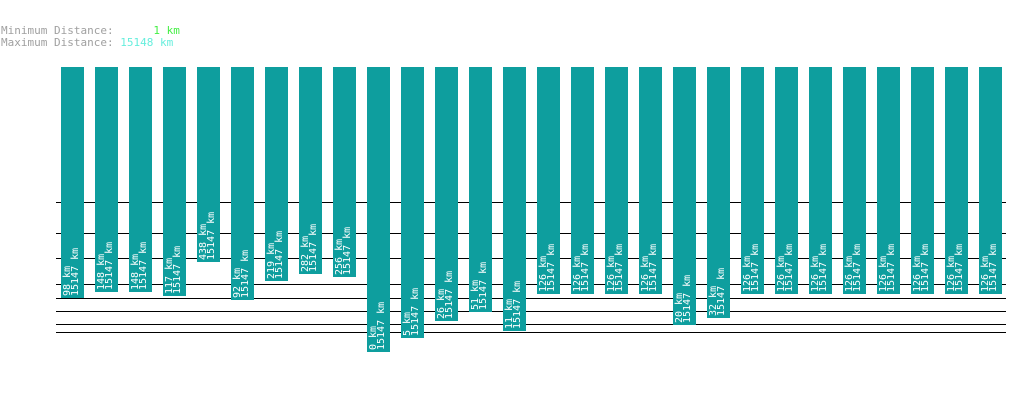  What do you see at coordinates (373, 338) in the screenshot?
I see `bar-value-label: 0 km` at bounding box center [373, 338].